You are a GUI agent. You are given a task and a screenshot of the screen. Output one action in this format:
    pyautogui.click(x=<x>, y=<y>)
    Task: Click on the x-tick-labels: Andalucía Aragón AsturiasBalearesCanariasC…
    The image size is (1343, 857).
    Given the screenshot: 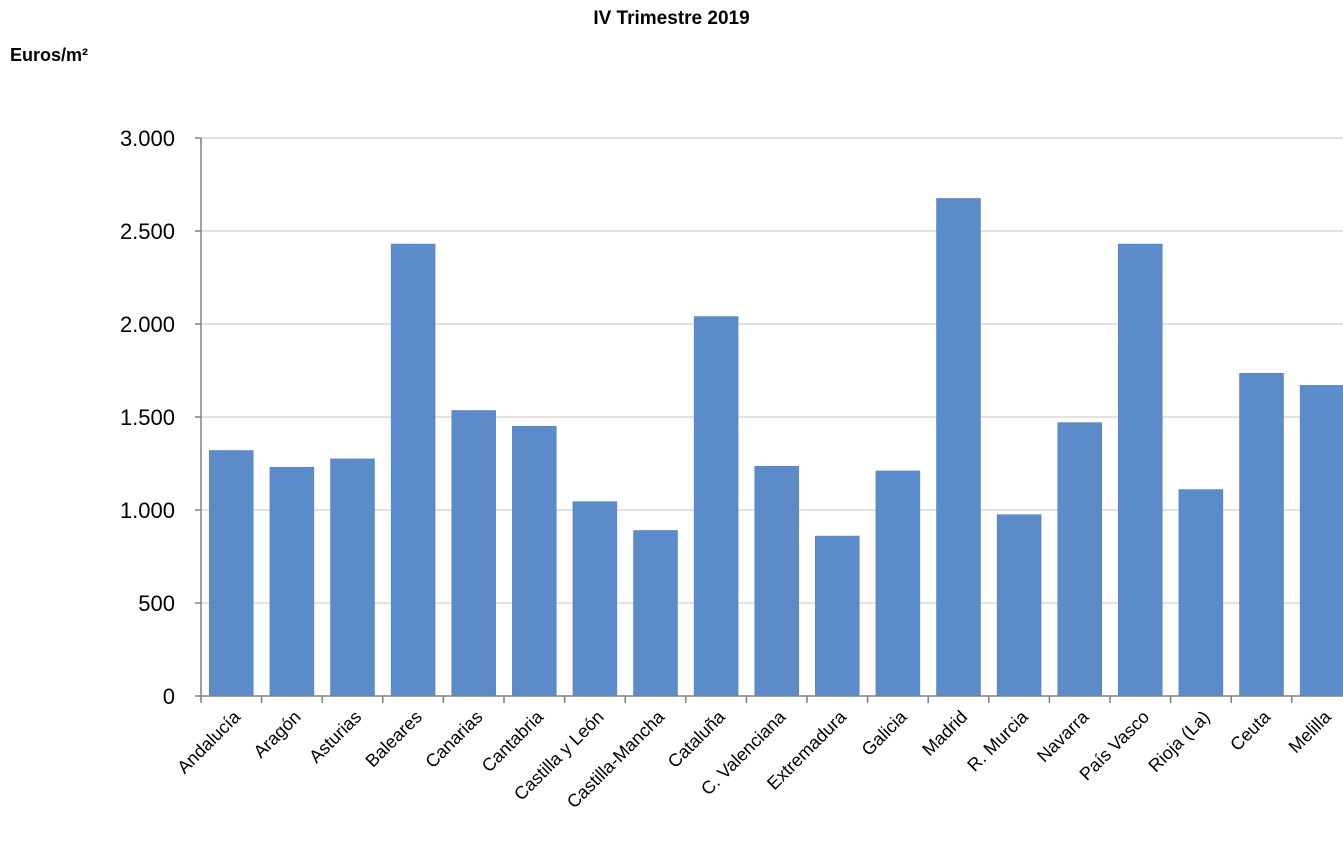 What is the action you would take?
    pyautogui.click(x=754, y=759)
    